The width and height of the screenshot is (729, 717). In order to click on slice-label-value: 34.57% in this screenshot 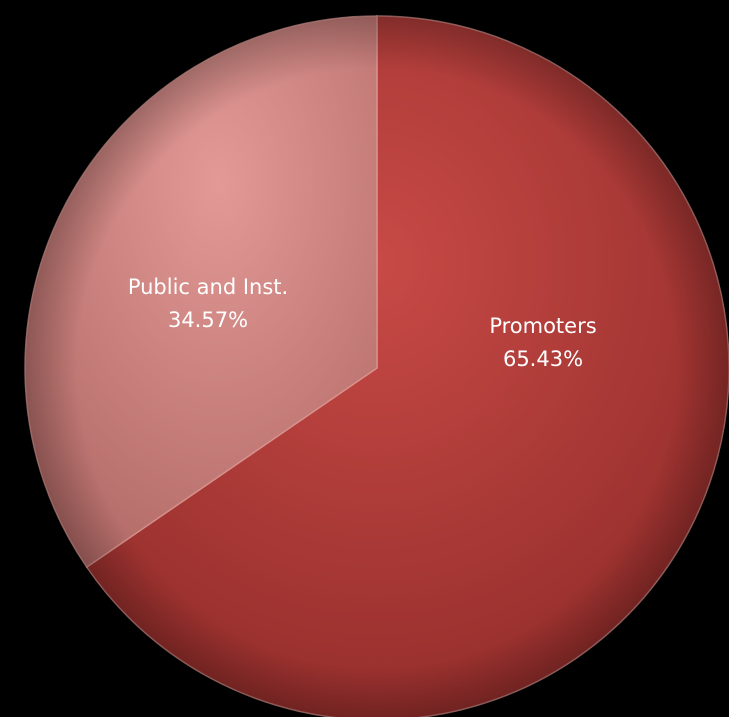, I will do `click(208, 320)`.